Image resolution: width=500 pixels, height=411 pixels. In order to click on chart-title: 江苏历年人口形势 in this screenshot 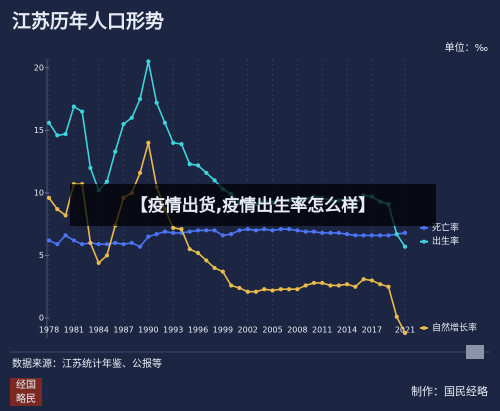, I will do `click(88, 21)`.